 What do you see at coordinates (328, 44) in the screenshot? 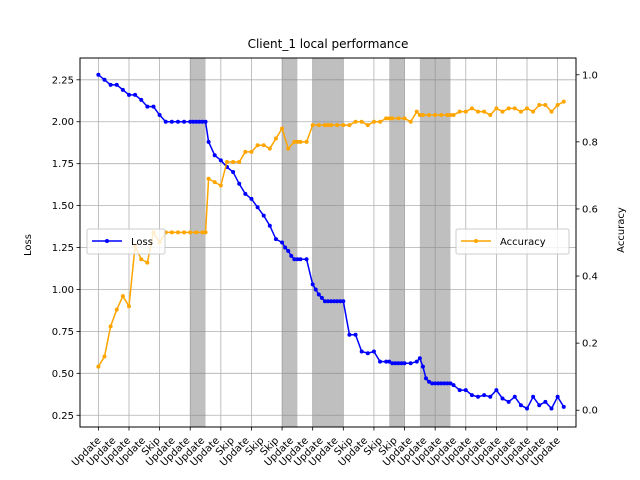
I see `chart-title: Client_1 local performance` at bounding box center [328, 44].